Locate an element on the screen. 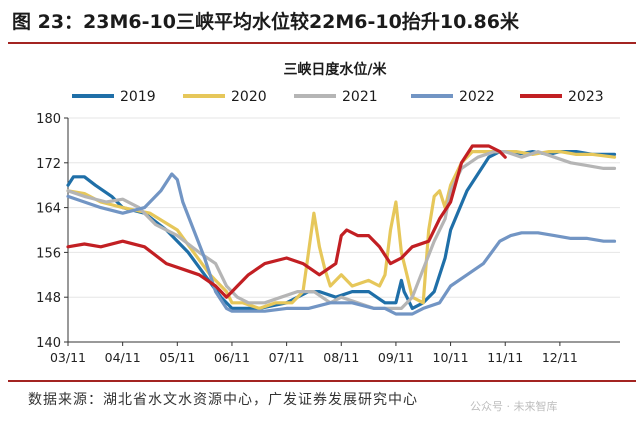  y-tick-labels: 140 148 156 164 172 180 is located at coordinates (52, 231).